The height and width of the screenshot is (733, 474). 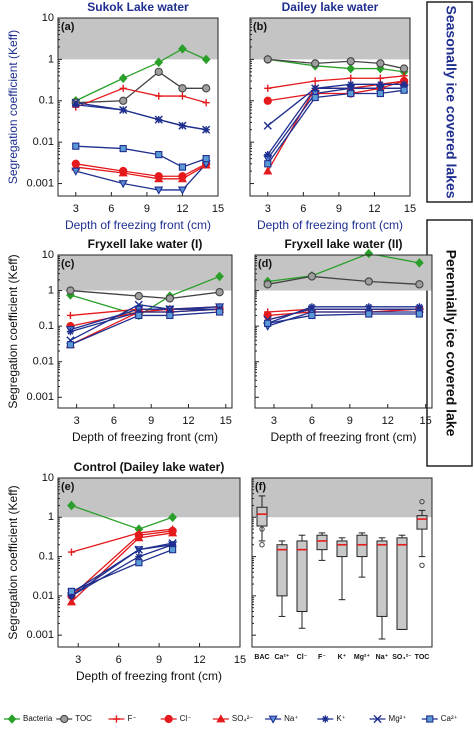 What do you see at coordinates (68, 487) in the screenshot?
I see `panel-label: (e)` at bounding box center [68, 487].